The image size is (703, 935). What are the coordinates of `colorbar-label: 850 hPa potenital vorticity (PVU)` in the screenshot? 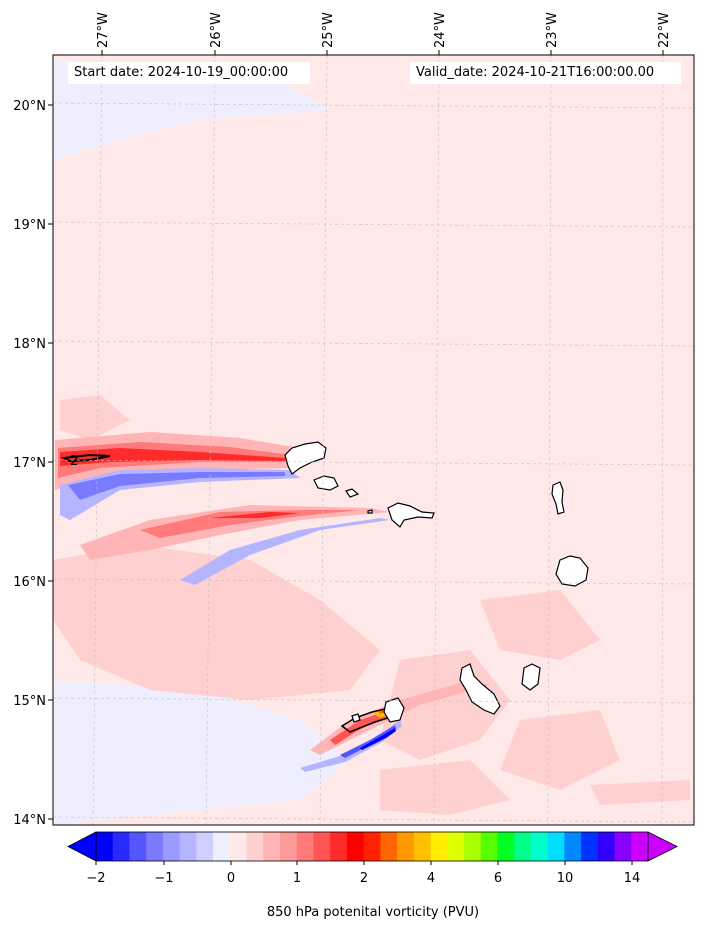 It's located at (373, 912).